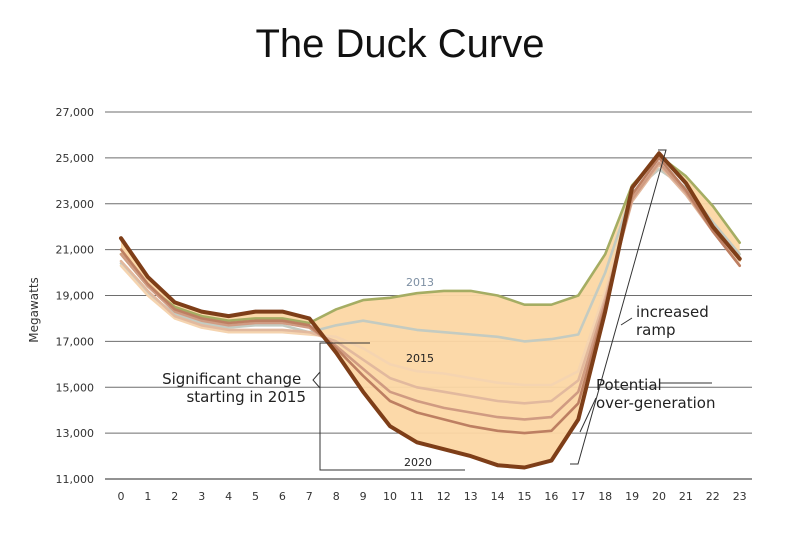  What do you see at coordinates (418, 462) in the screenshot?
I see `series-label: 2020` at bounding box center [418, 462].